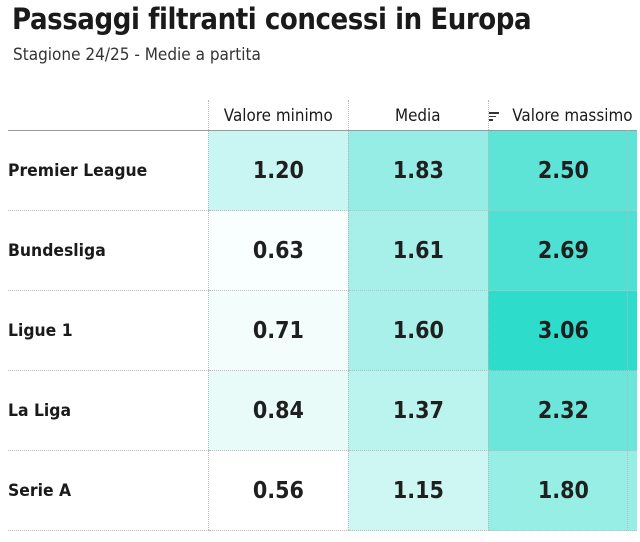  I want to click on row-label-text: Premier League, so click(78, 170).